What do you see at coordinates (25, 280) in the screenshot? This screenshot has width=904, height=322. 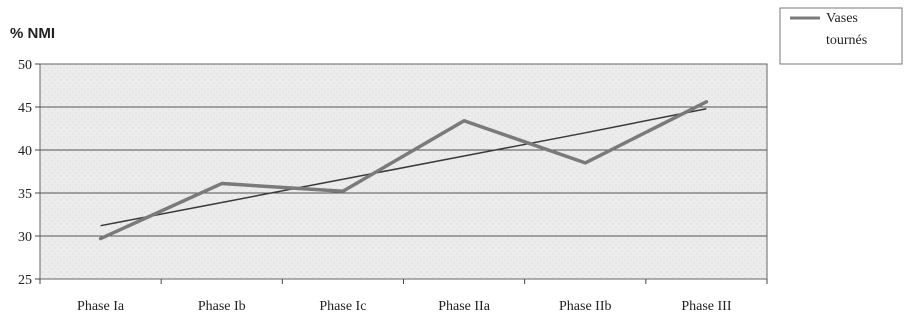 I see `y-tick-label-25: 25` at bounding box center [25, 280].